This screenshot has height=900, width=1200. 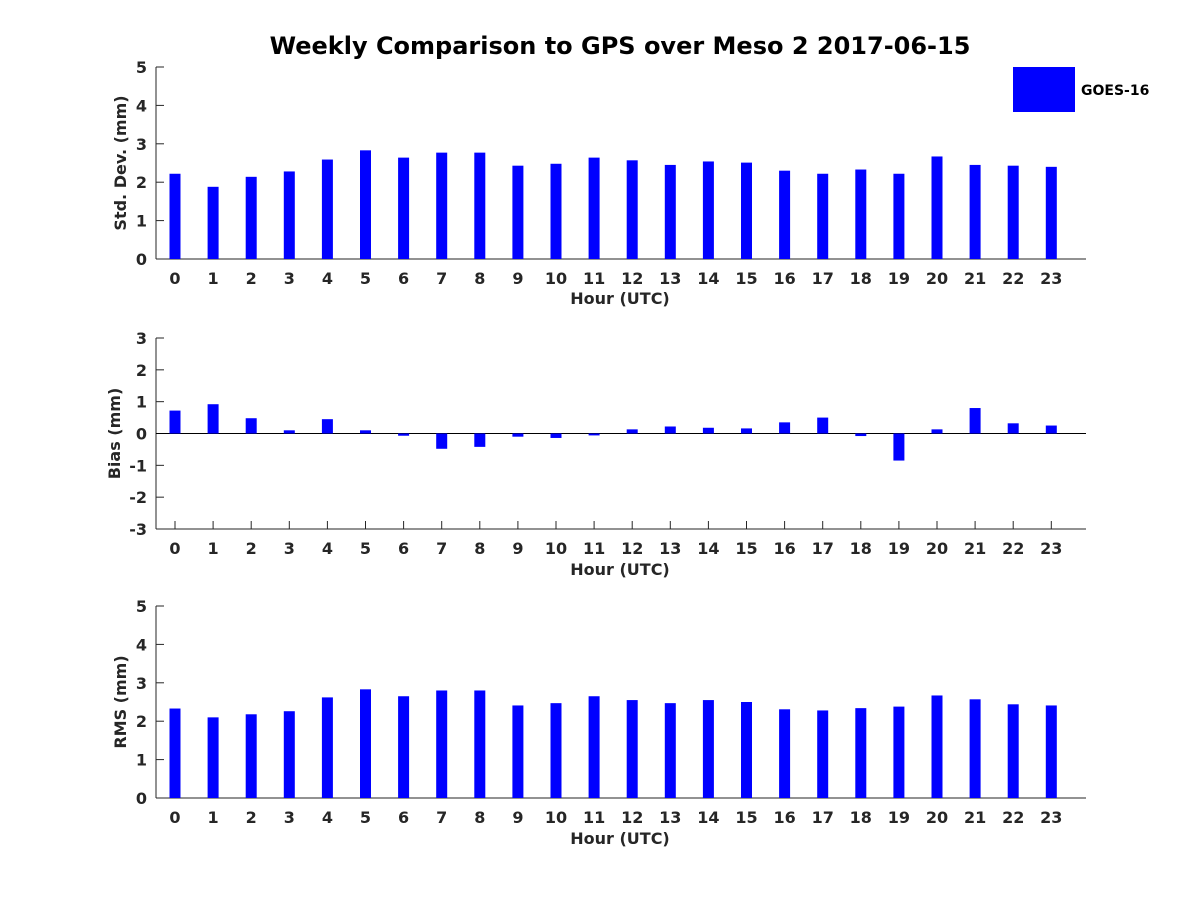 What do you see at coordinates (708, 548) in the screenshot?
I see `bias-x-tick-label: 14` at bounding box center [708, 548].